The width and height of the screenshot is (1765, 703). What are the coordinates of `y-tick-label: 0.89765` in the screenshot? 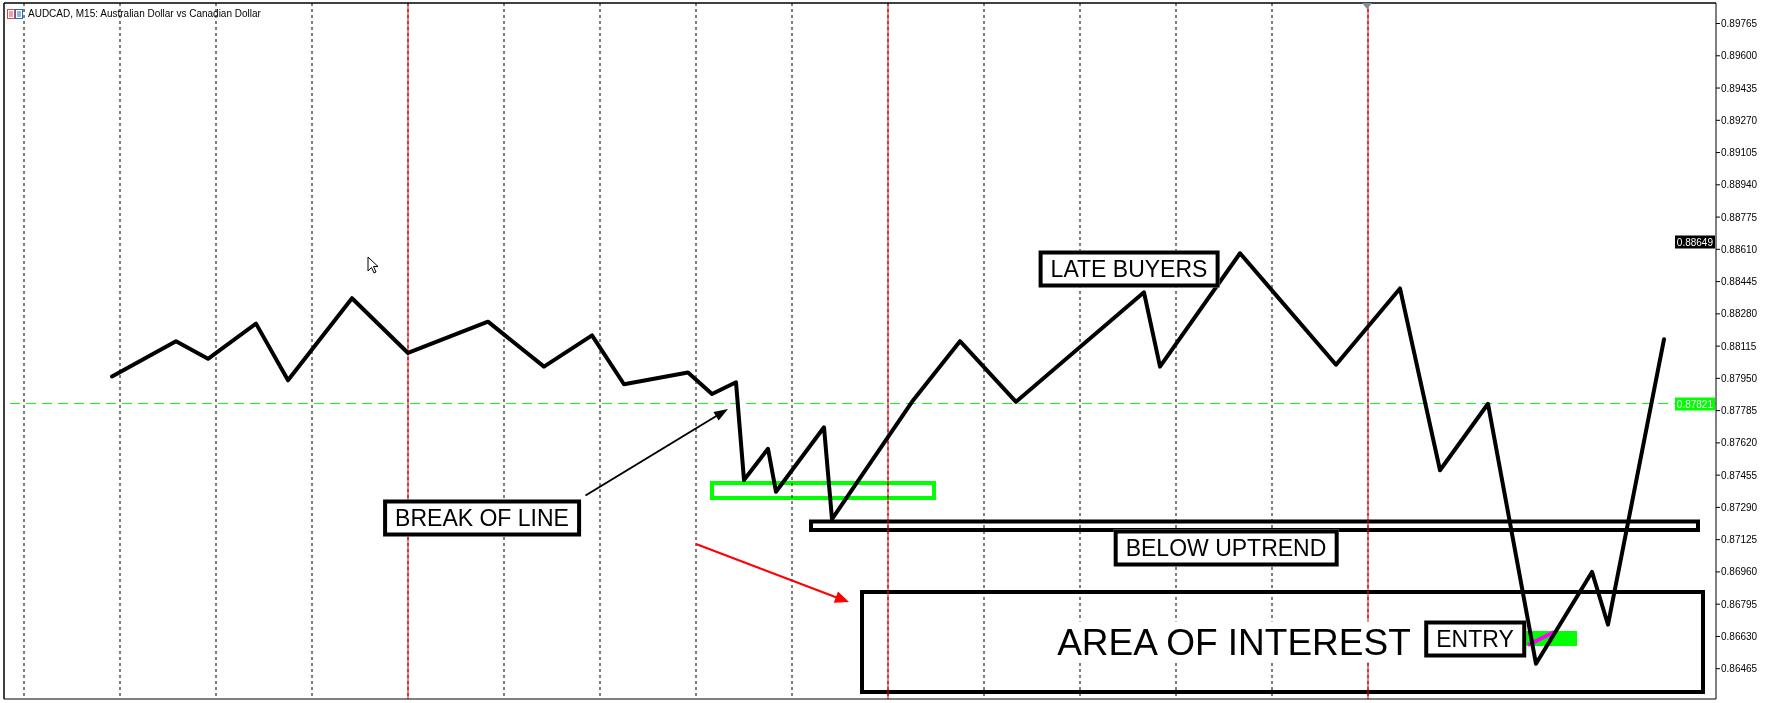 It's located at (1739, 24).